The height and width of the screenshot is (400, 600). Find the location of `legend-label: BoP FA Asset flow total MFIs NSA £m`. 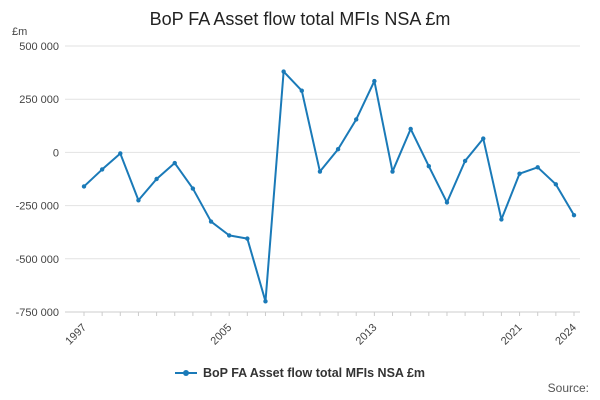

legend-label: BoP FA Asset flow total MFIs NSA £m is located at coordinates (314, 373).